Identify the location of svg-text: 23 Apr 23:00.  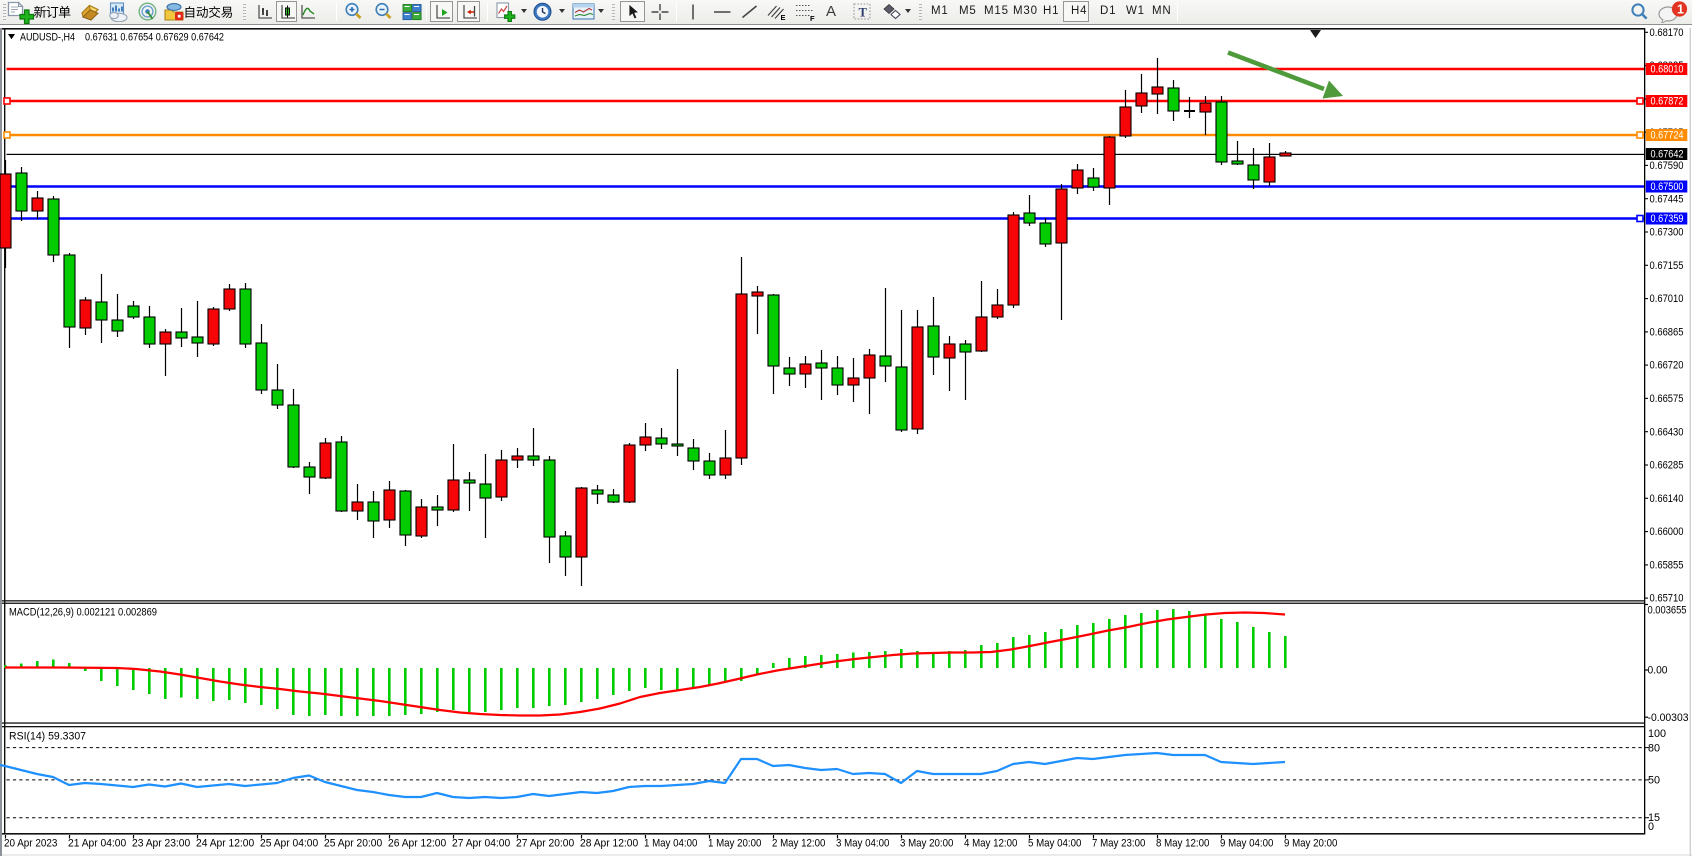
(161, 844).